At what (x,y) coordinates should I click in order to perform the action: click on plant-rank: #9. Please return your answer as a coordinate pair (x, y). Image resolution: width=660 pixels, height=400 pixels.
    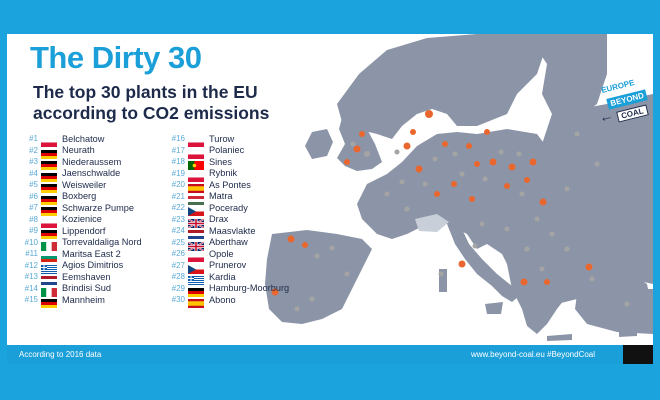
    Looking at the image, I should click on (33, 231).